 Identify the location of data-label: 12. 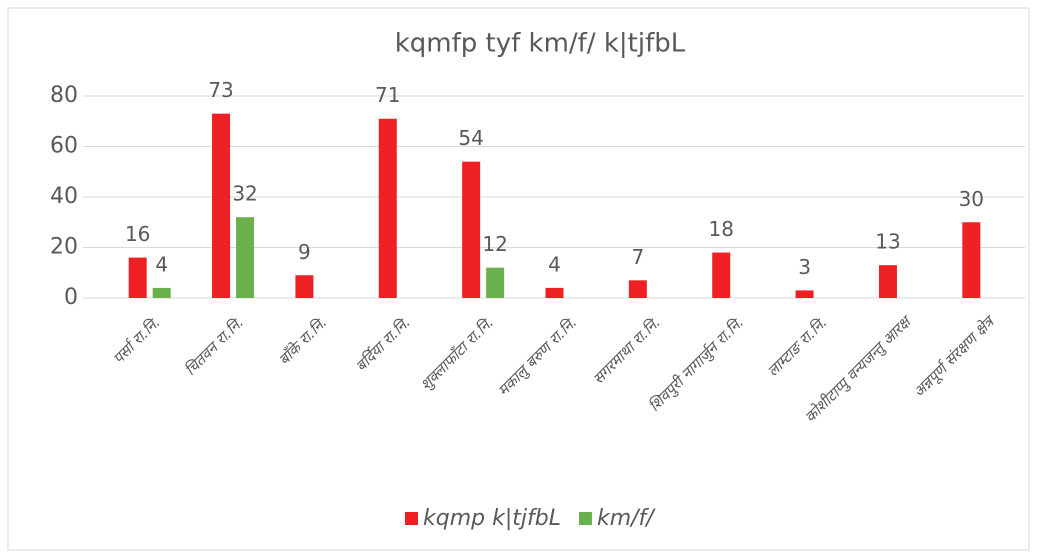
(494, 244).